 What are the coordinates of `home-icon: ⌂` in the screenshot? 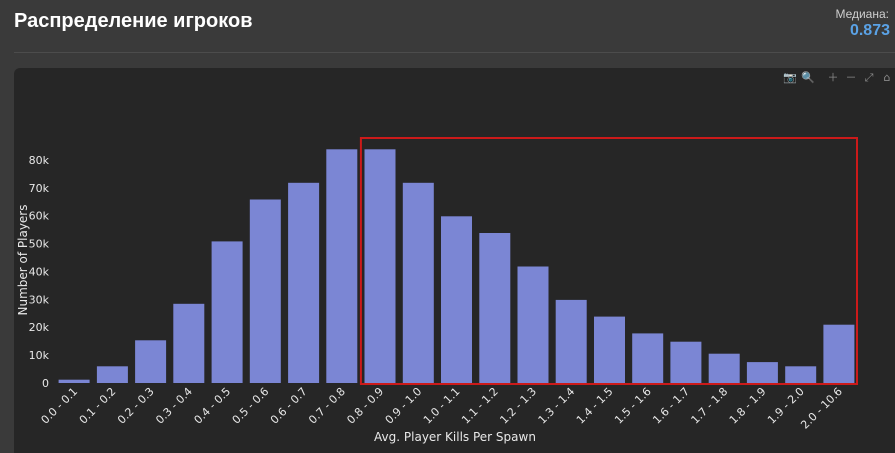 It's located at (887, 77).